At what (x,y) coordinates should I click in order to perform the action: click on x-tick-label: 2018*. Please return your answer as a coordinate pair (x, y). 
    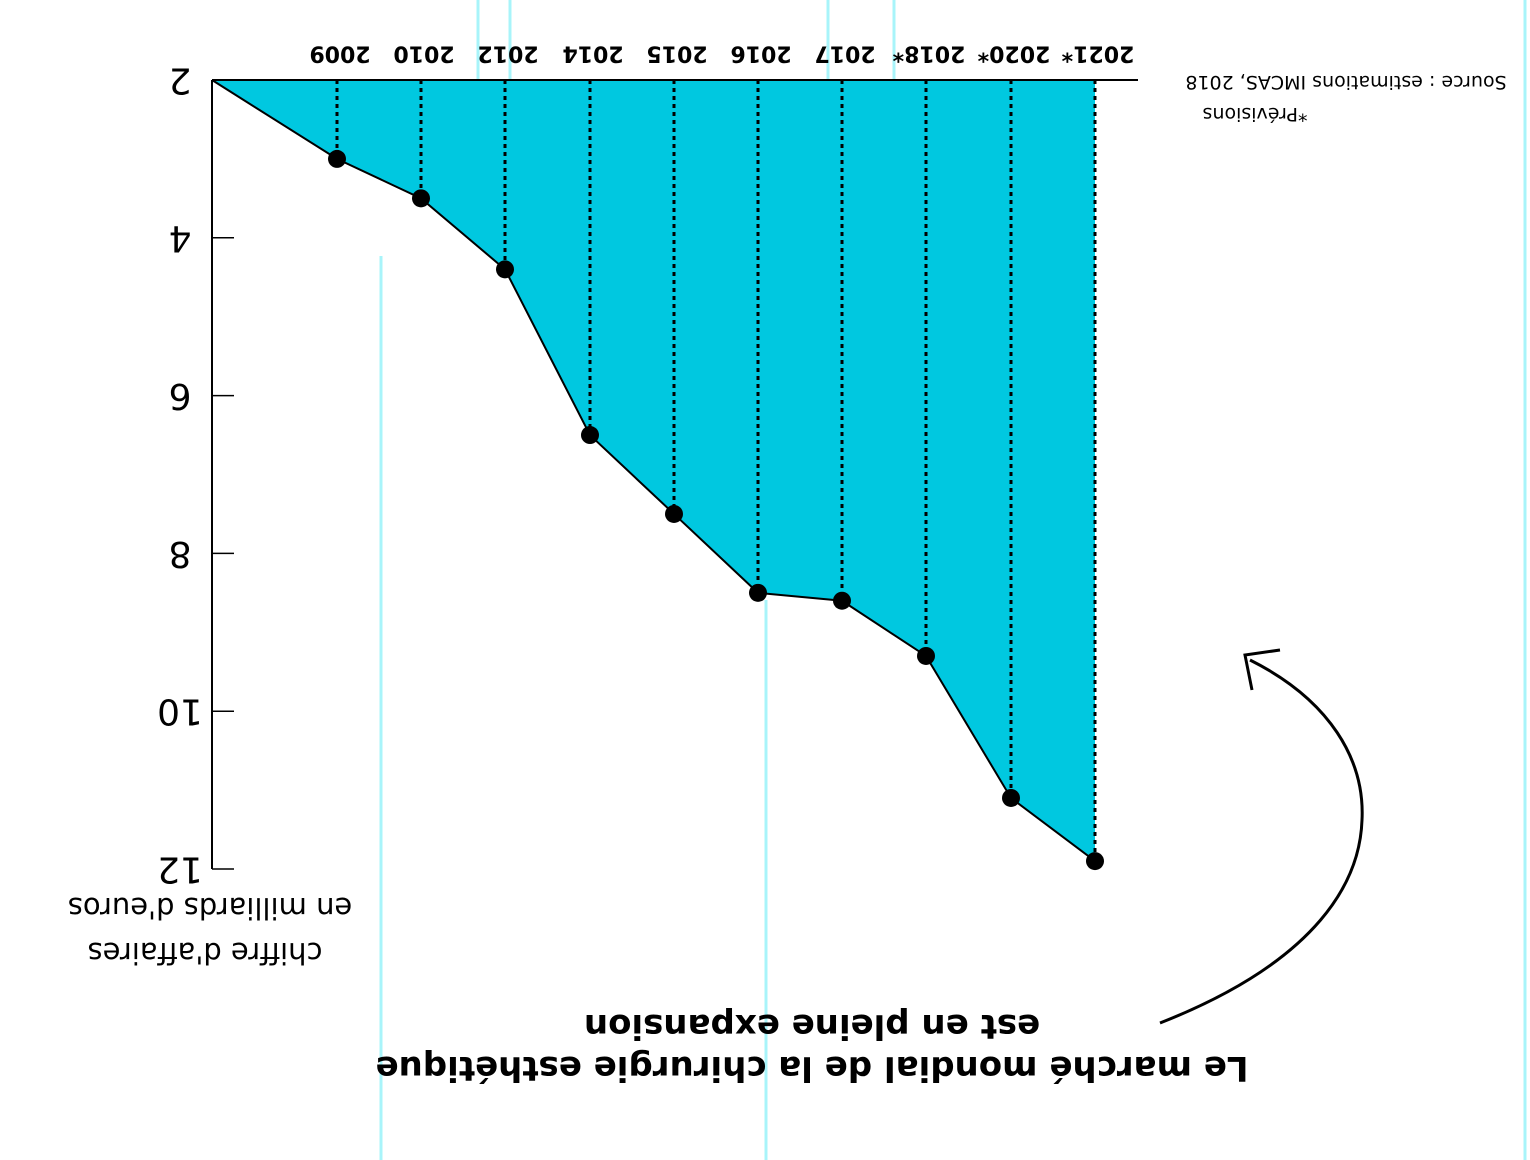
    Looking at the image, I should click on (928, 53).